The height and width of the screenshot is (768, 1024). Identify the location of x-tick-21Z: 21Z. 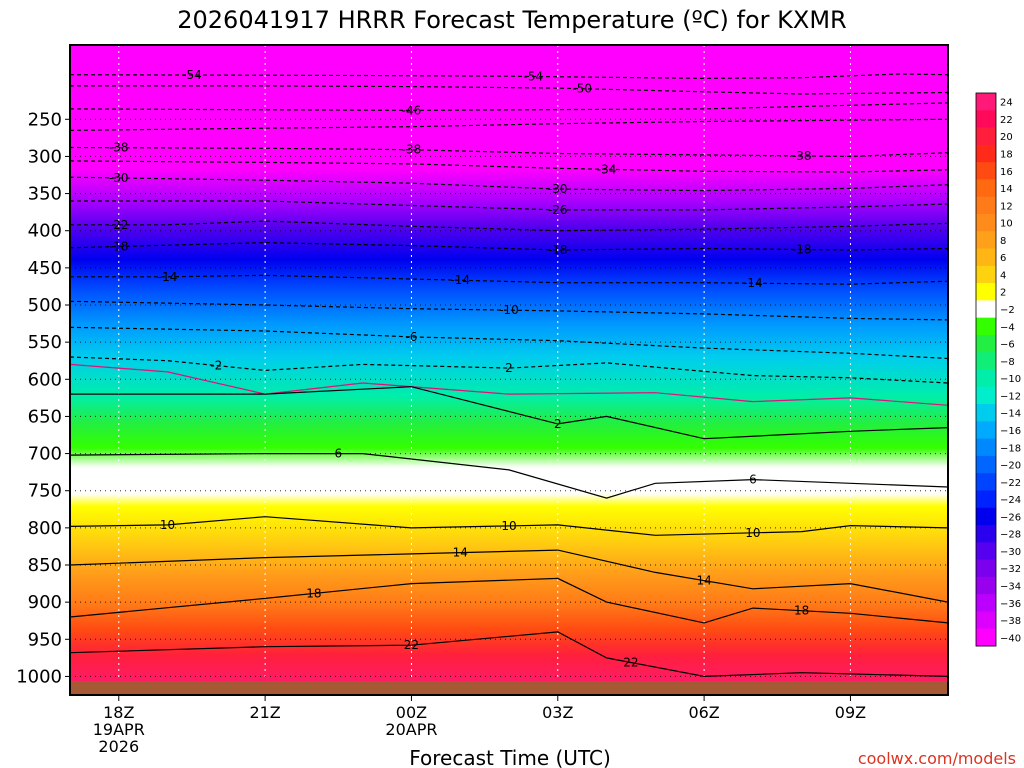
(264, 712).